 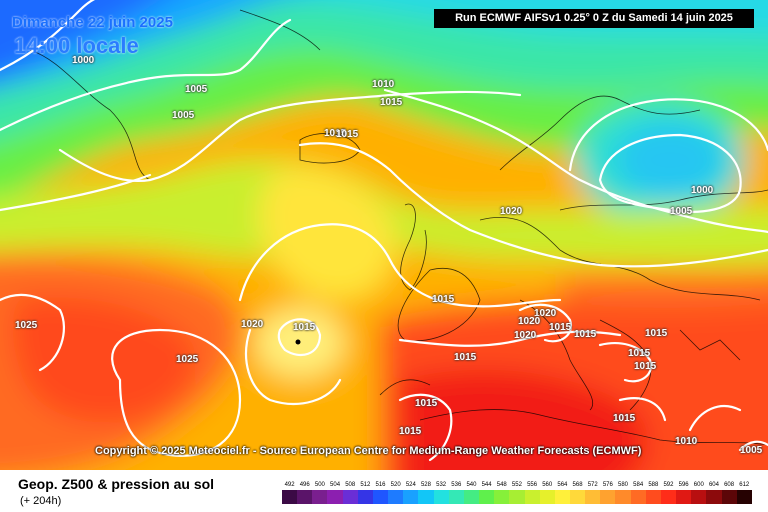 I want to click on scale-label: 524, so click(x=410, y=485).